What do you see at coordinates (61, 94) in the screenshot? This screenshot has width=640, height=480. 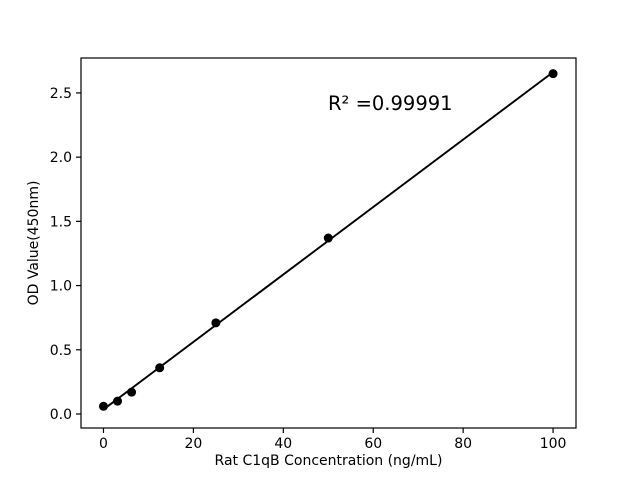 I see `y-tick-label: 2.5` at bounding box center [61, 94].